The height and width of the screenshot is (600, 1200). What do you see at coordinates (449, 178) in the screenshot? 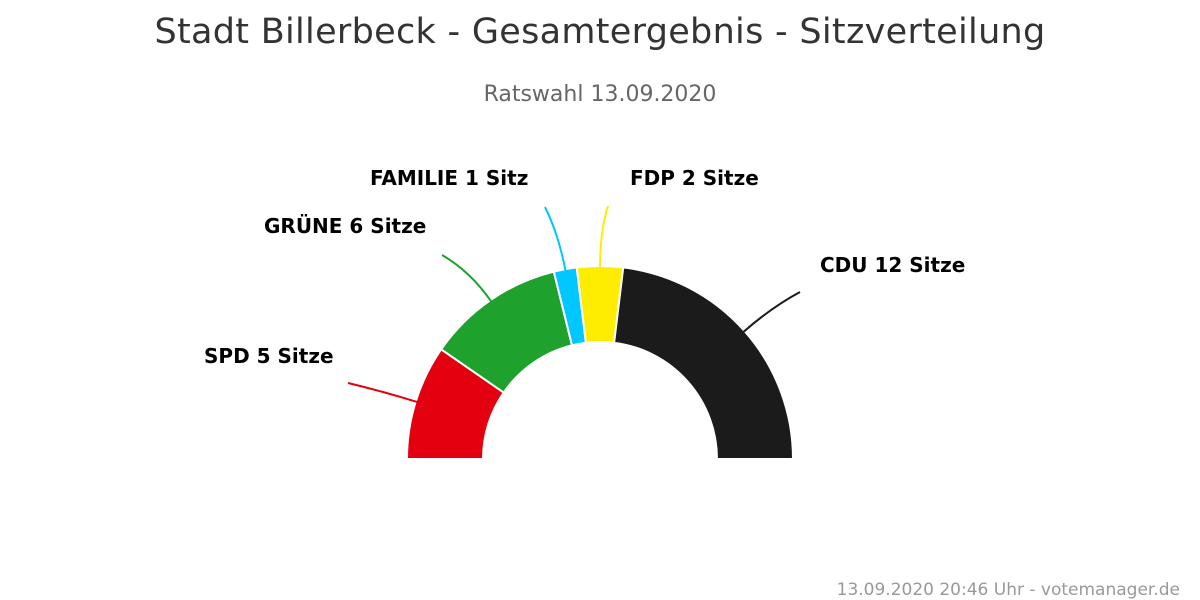
I see `data-label-familie: FAMILIE 1 Sitz` at bounding box center [449, 178].